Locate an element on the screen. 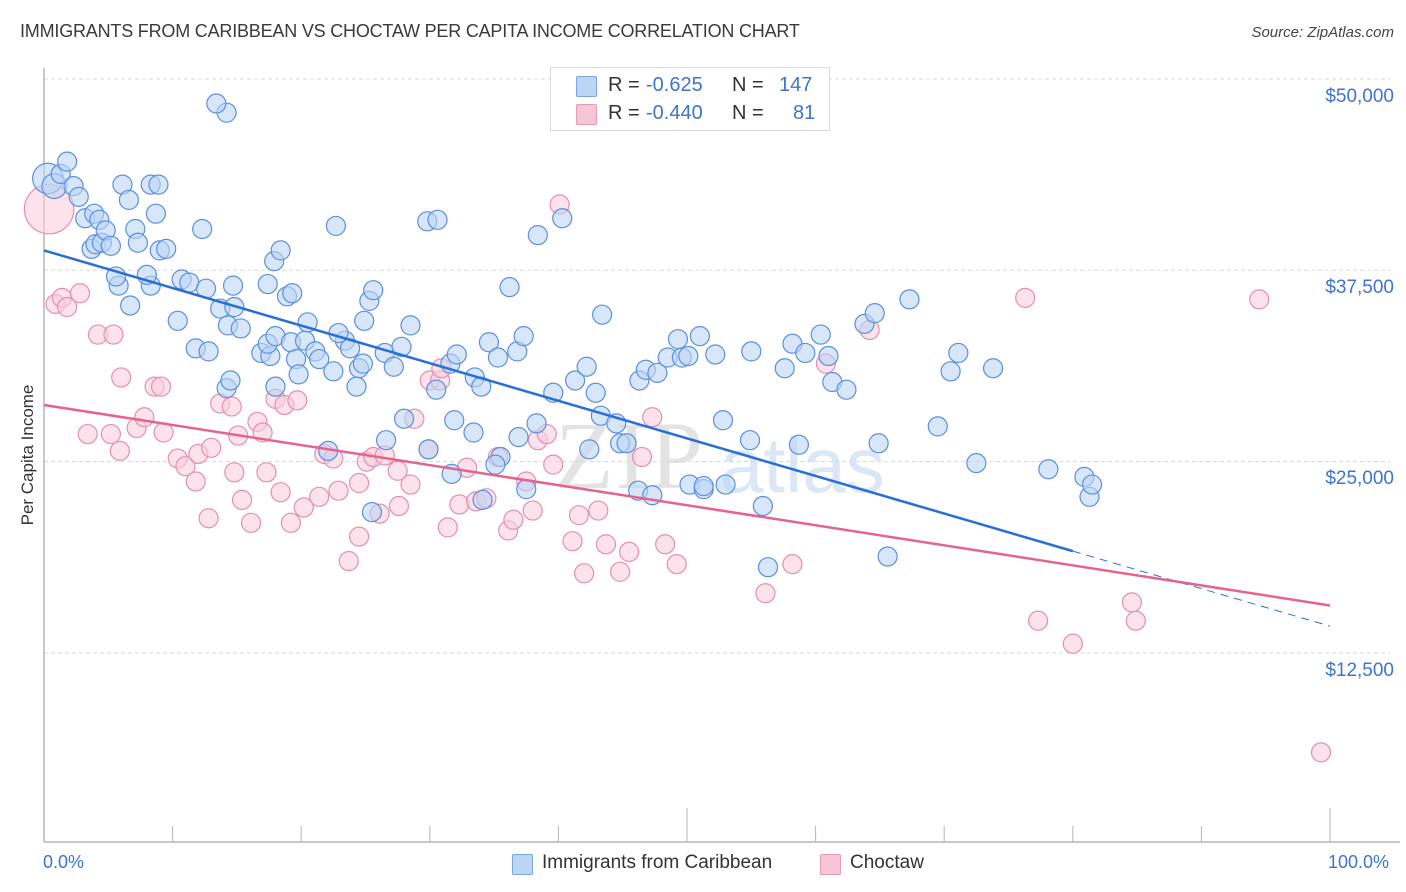 Image resolution: width=1406 pixels, height=892 pixels. legend-label: Choctaw is located at coordinates (887, 862).